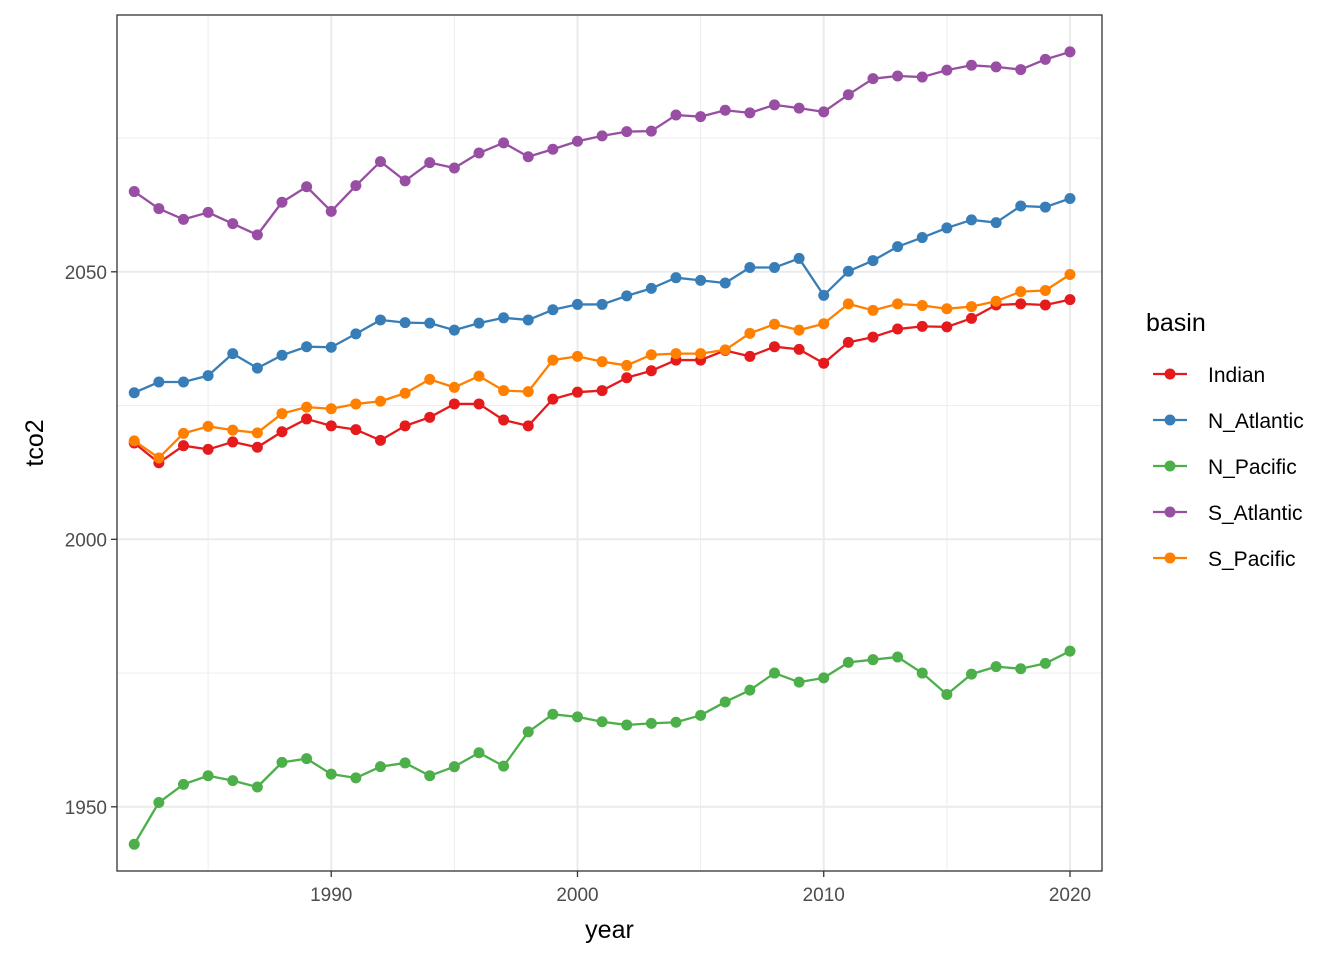 The image size is (1344, 960). Describe the element at coordinates (1228, 513) in the screenshot. I see `legend-item-s-atlantic: S_Atlantic` at that location.